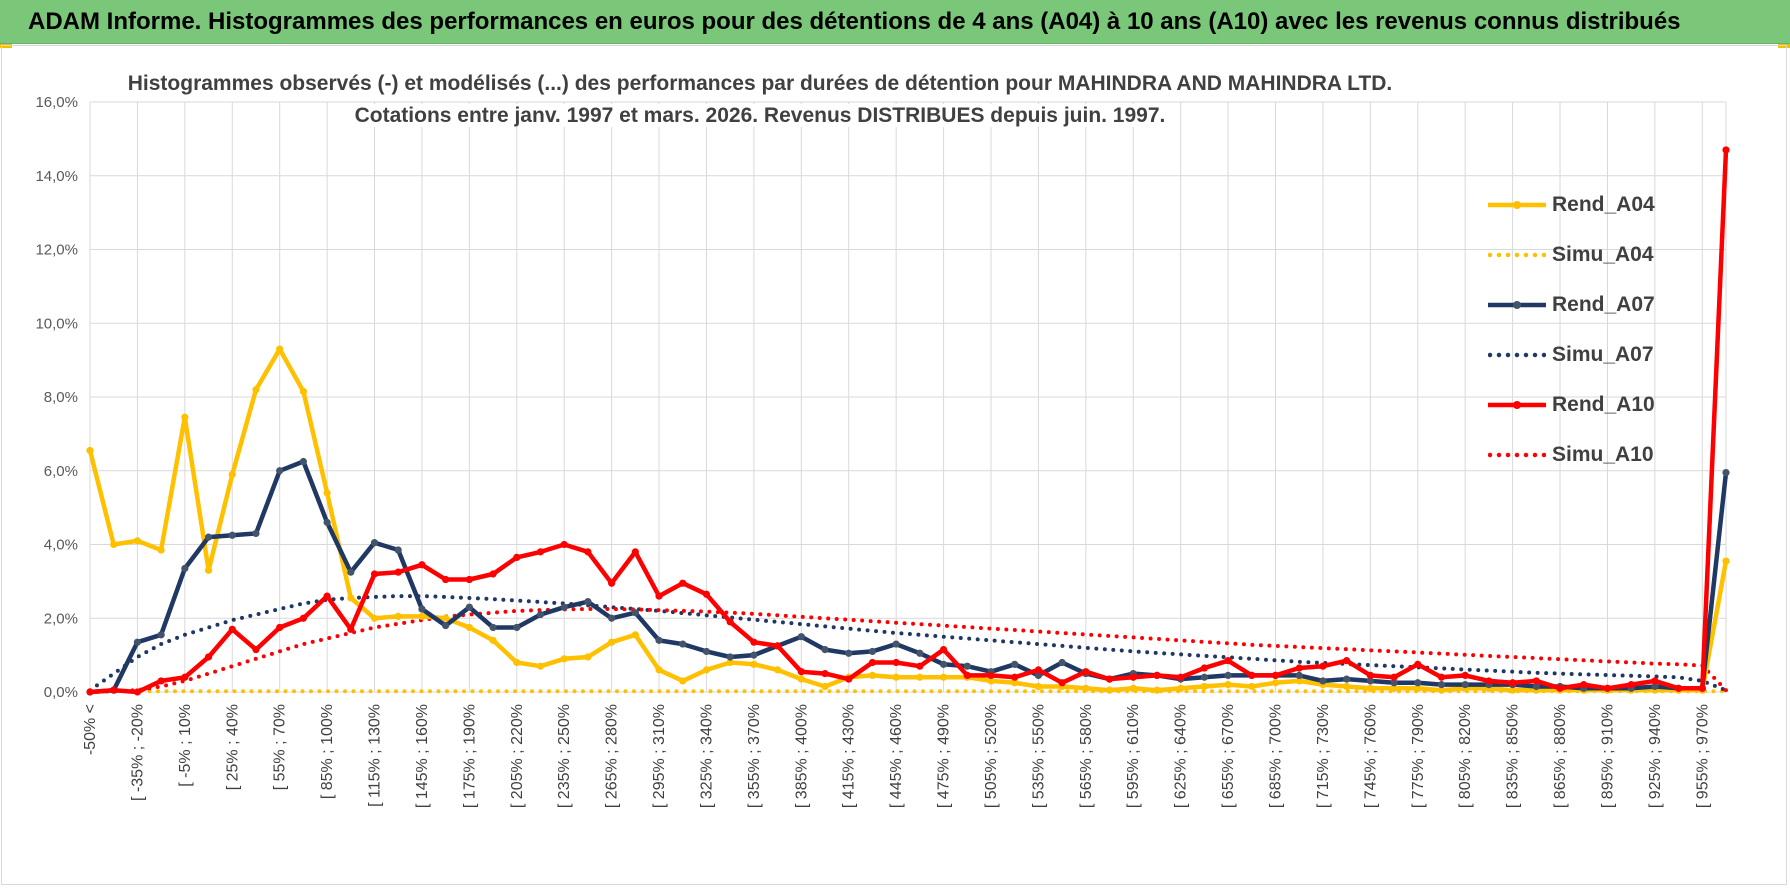 Image resolution: width=1790 pixels, height=888 pixels. I want to click on x-tick-label: [ 415% ; 430%, so click(849, 756).